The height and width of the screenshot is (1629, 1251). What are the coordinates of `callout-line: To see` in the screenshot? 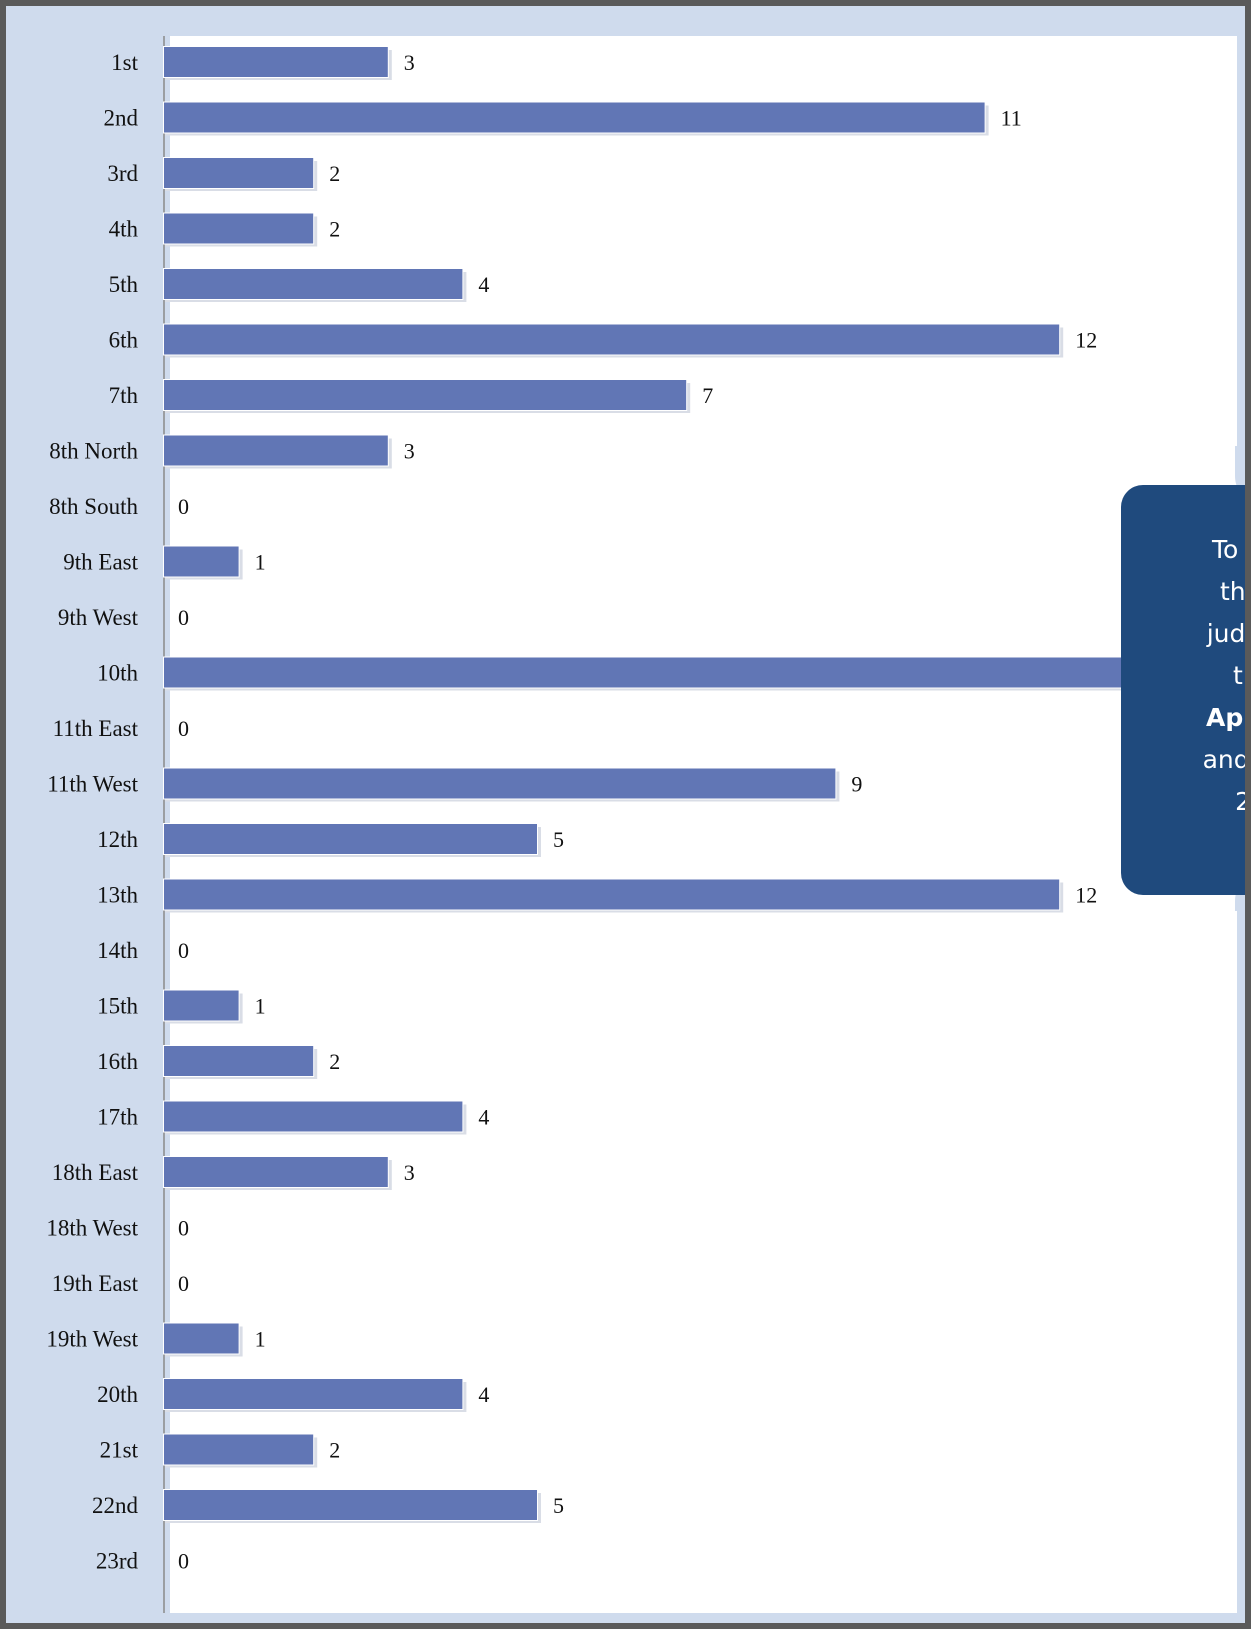 It's located at (1183, 549).